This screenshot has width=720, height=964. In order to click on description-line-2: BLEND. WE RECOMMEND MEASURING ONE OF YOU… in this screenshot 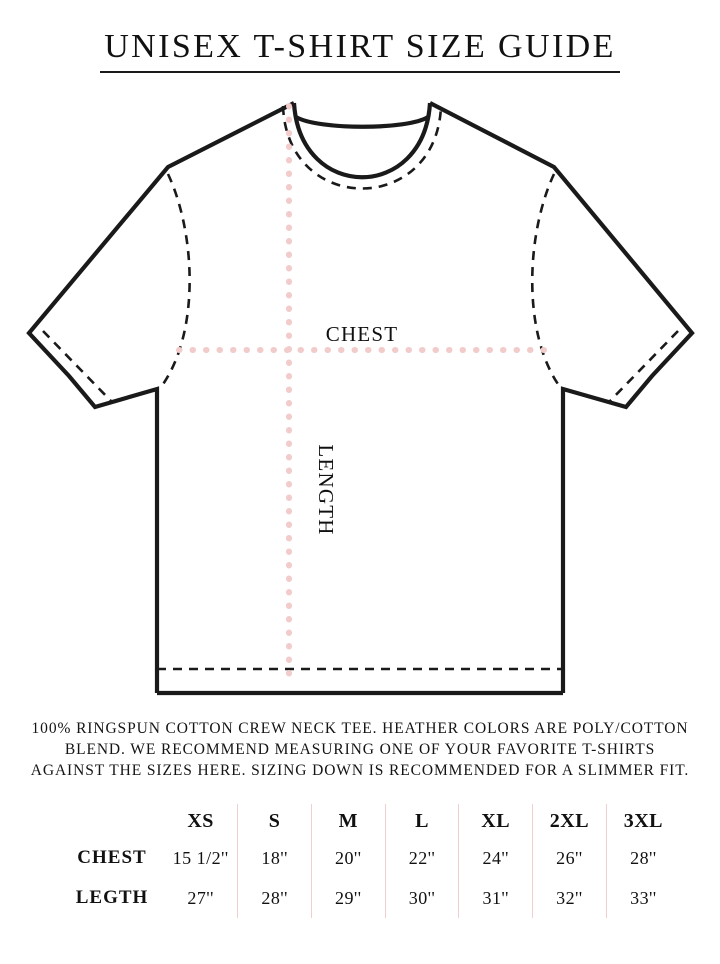, I will do `click(360, 749)`.